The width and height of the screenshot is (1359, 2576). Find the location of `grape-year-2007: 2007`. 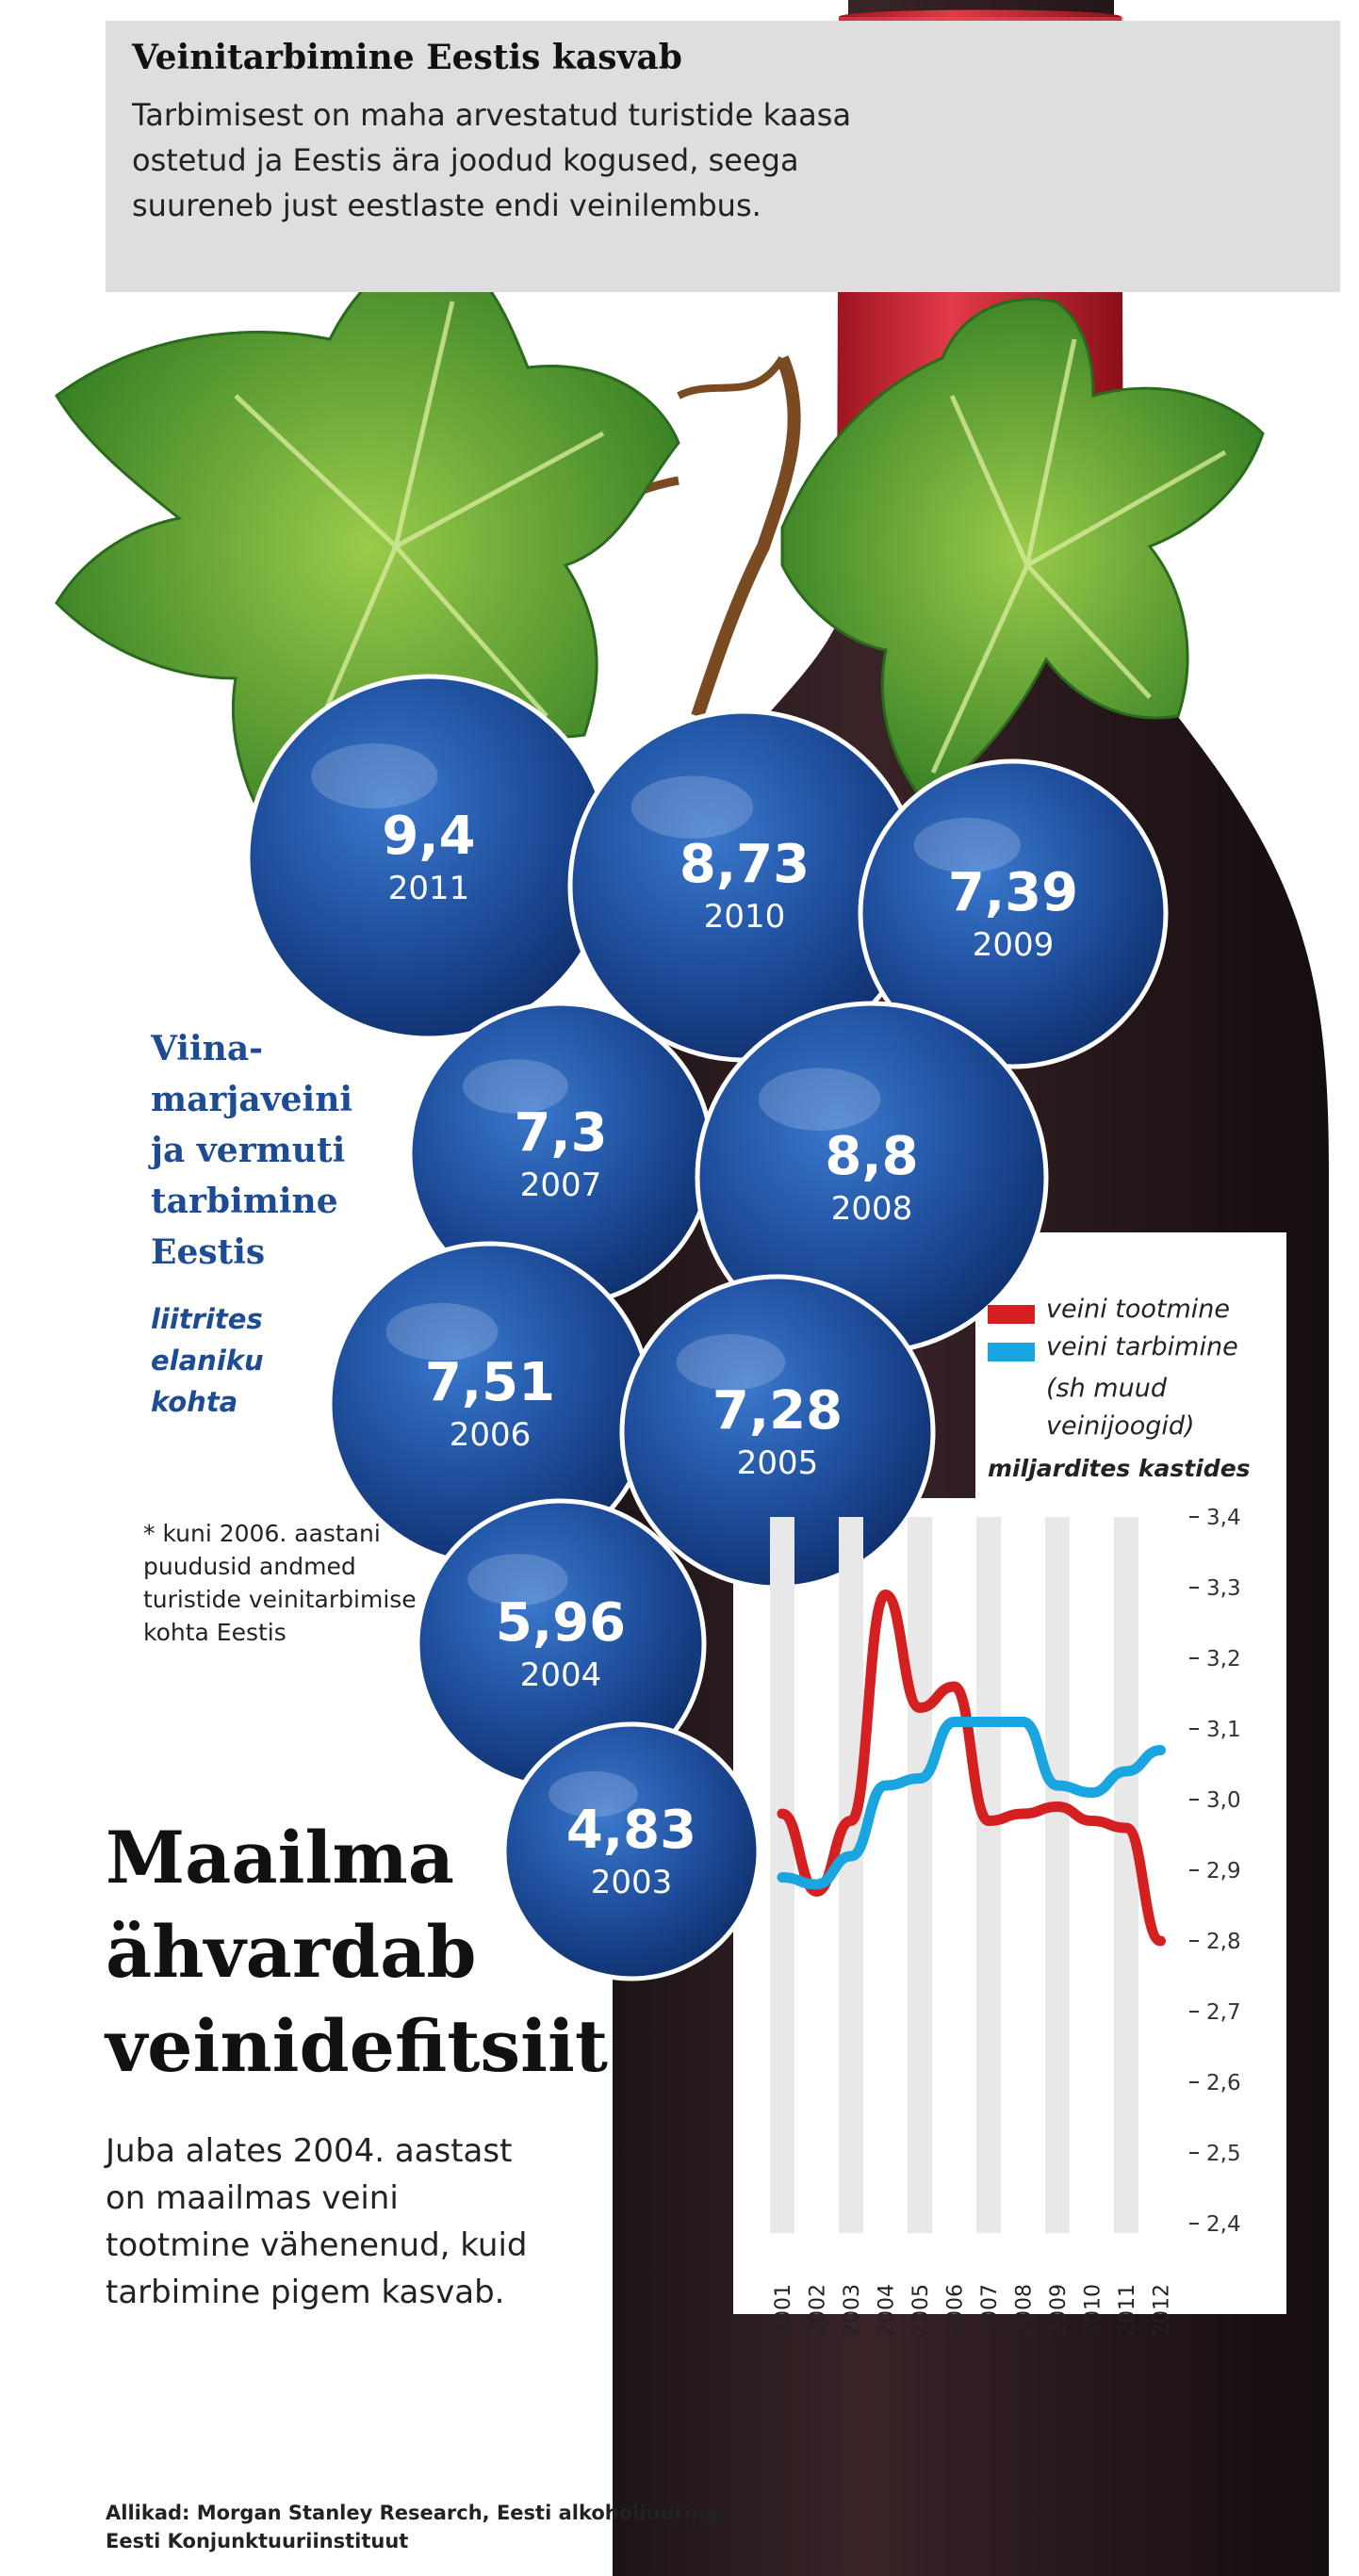

grape-year-2007: 2007 is located at coordinates (561, 1185).